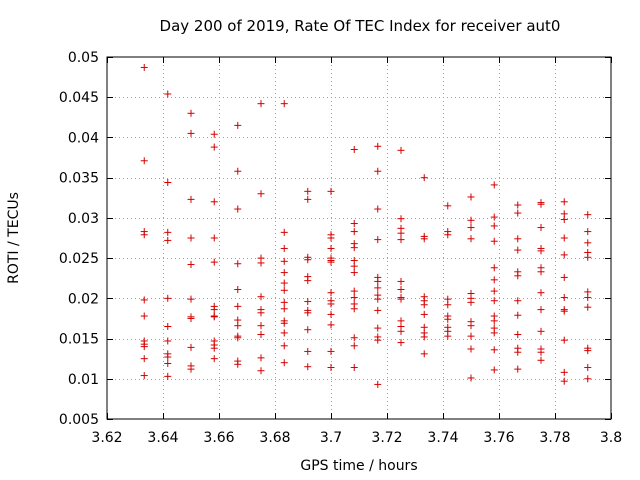 The width and height of the screenshot is (640, 480). I want to click on x-tick-label: 3.62, so click(106, 438).